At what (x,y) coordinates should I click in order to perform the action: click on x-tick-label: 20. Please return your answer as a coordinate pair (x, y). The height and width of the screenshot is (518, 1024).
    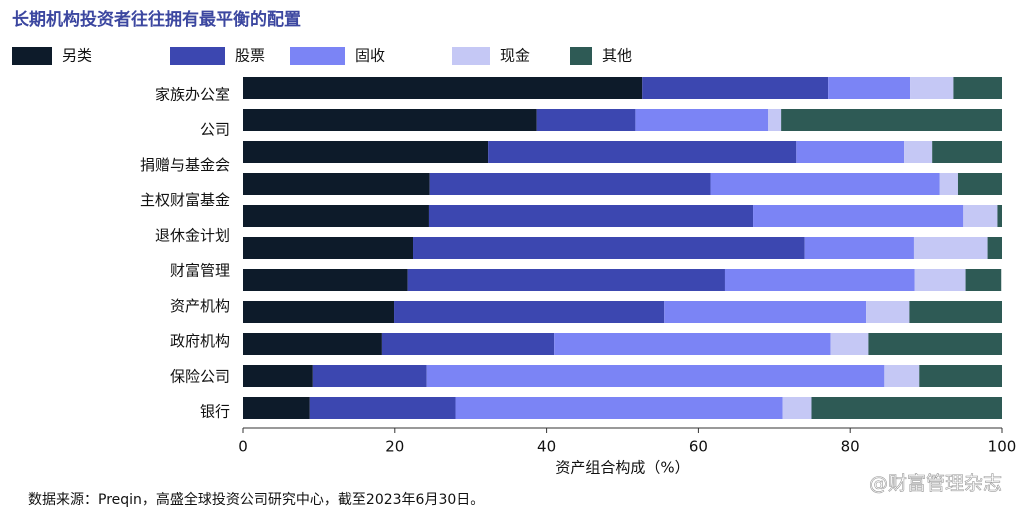
    Looking at the image, I should click on (394, 447).